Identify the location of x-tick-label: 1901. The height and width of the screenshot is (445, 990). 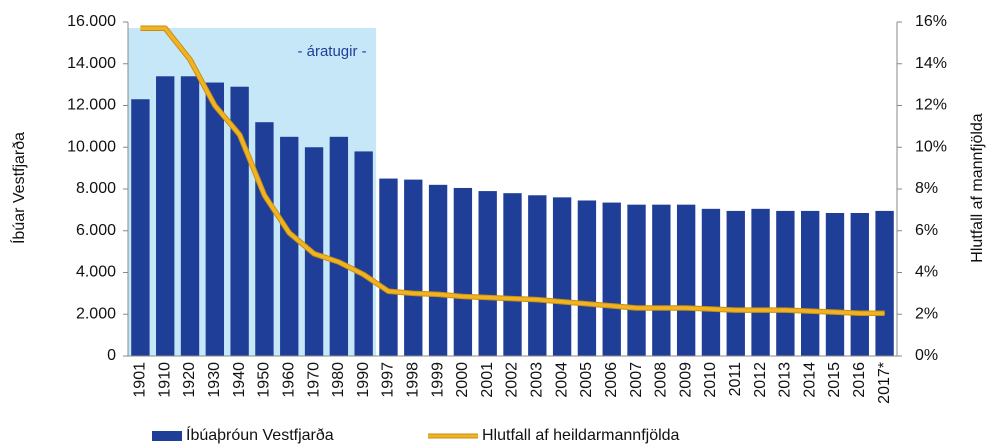
(140, 380).